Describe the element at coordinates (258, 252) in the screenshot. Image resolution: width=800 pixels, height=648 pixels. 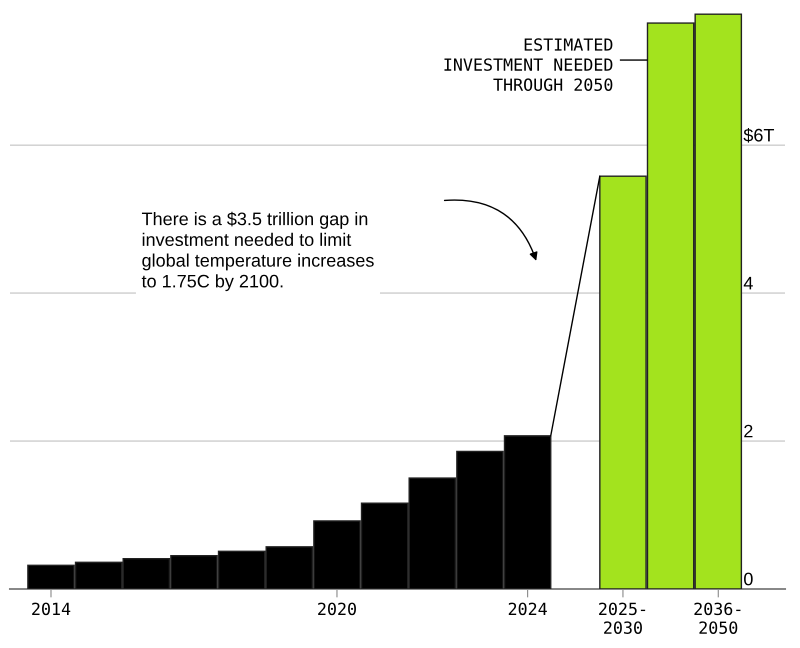
I see `annotation: There is a $3.5 trillion gap in investment needed to limit global temperature increases to 1.75C by 2100.` at that location.